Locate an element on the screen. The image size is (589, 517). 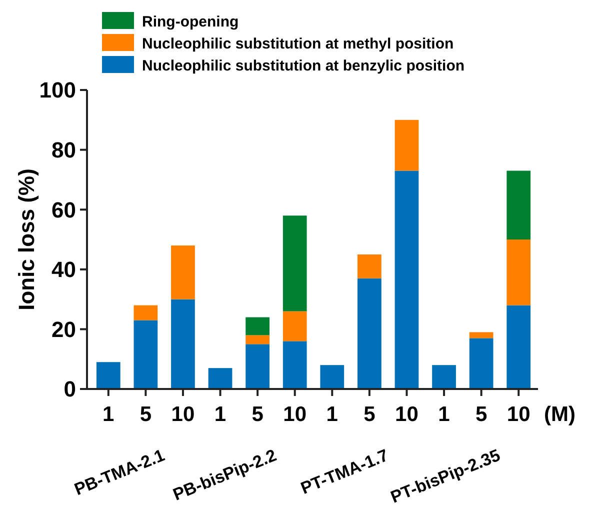
y-tick-label: 80 is located at coordinates (64, 150).